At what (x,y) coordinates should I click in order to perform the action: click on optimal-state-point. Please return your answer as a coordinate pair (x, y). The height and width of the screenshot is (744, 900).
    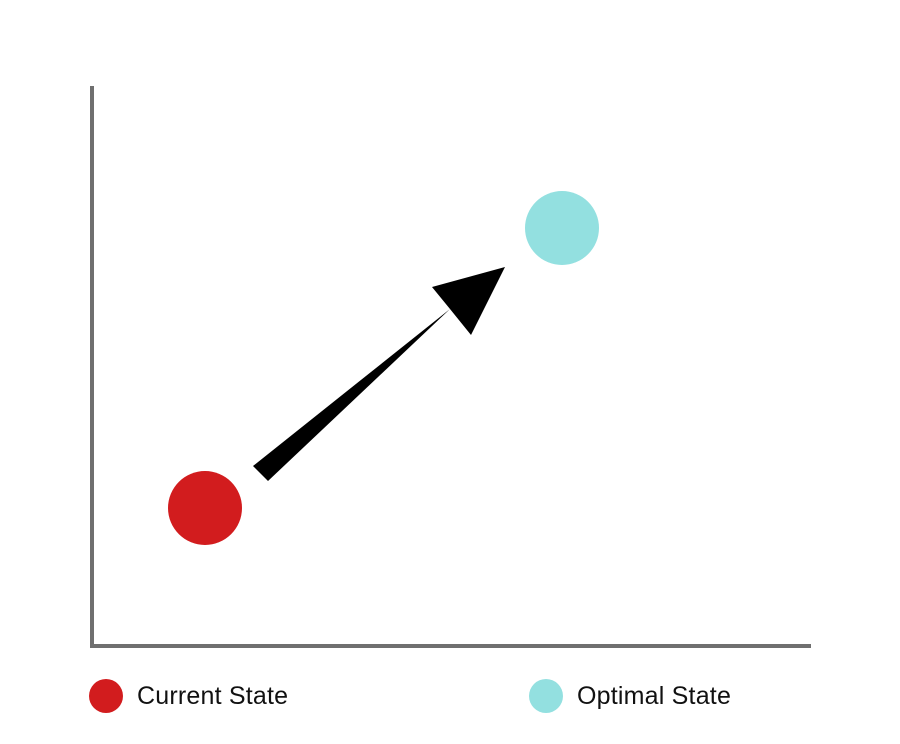
    Looking at the image, I should click on (562, 228).